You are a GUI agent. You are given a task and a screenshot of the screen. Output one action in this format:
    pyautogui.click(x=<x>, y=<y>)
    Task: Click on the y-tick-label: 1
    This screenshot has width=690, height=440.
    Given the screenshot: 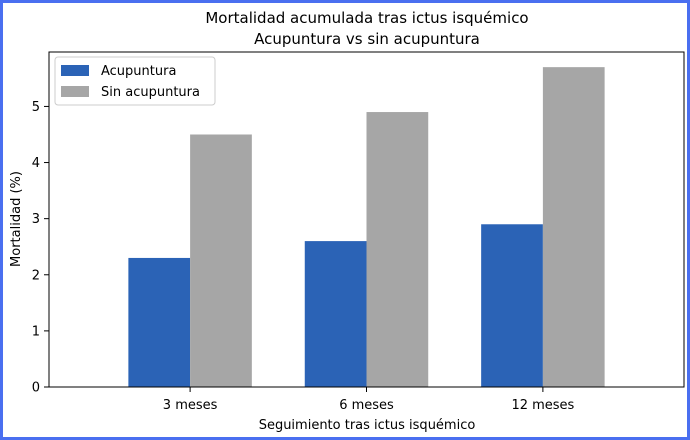 What is the action you would take?
    pyautogui.click(x=36, y=331)
    